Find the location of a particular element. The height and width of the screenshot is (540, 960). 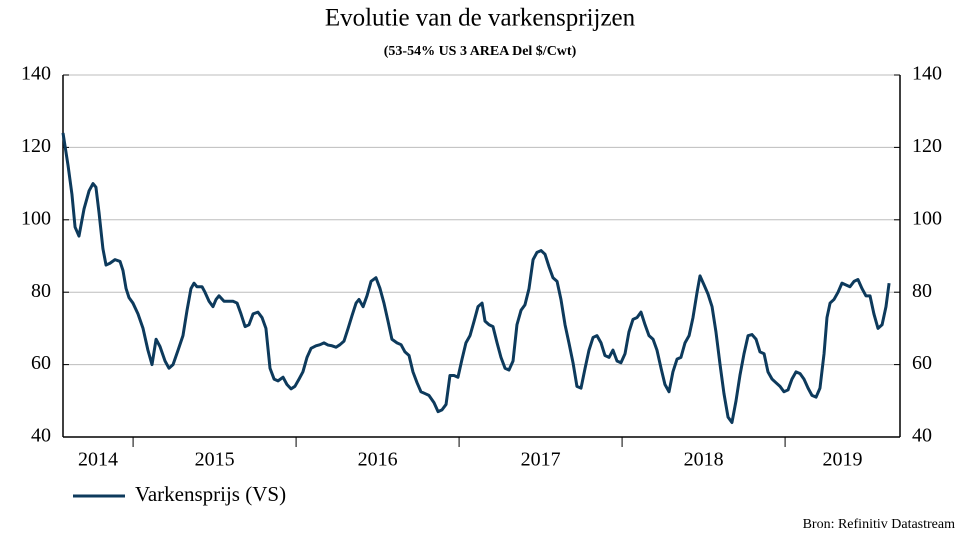

y-tick-label: 120 is located at coordinates (36, 146).